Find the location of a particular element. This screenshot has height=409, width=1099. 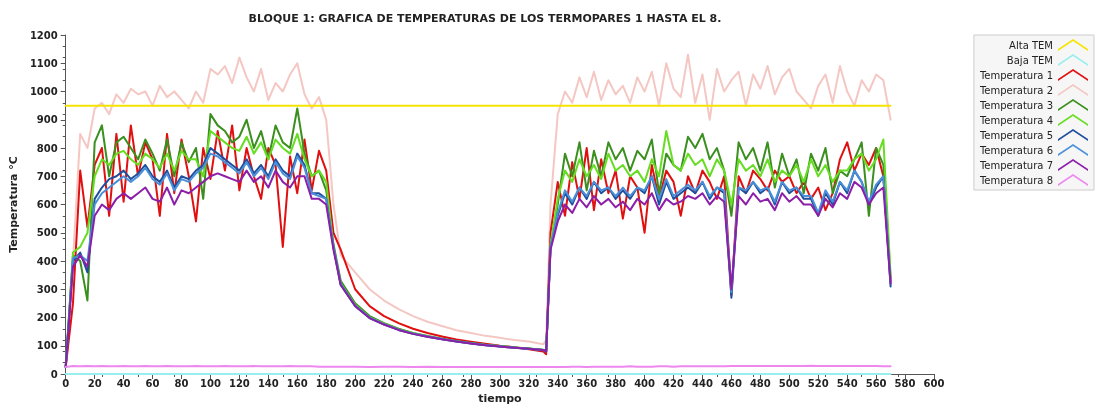

x-tick-label: 420 is located at coordinates (673, 383).